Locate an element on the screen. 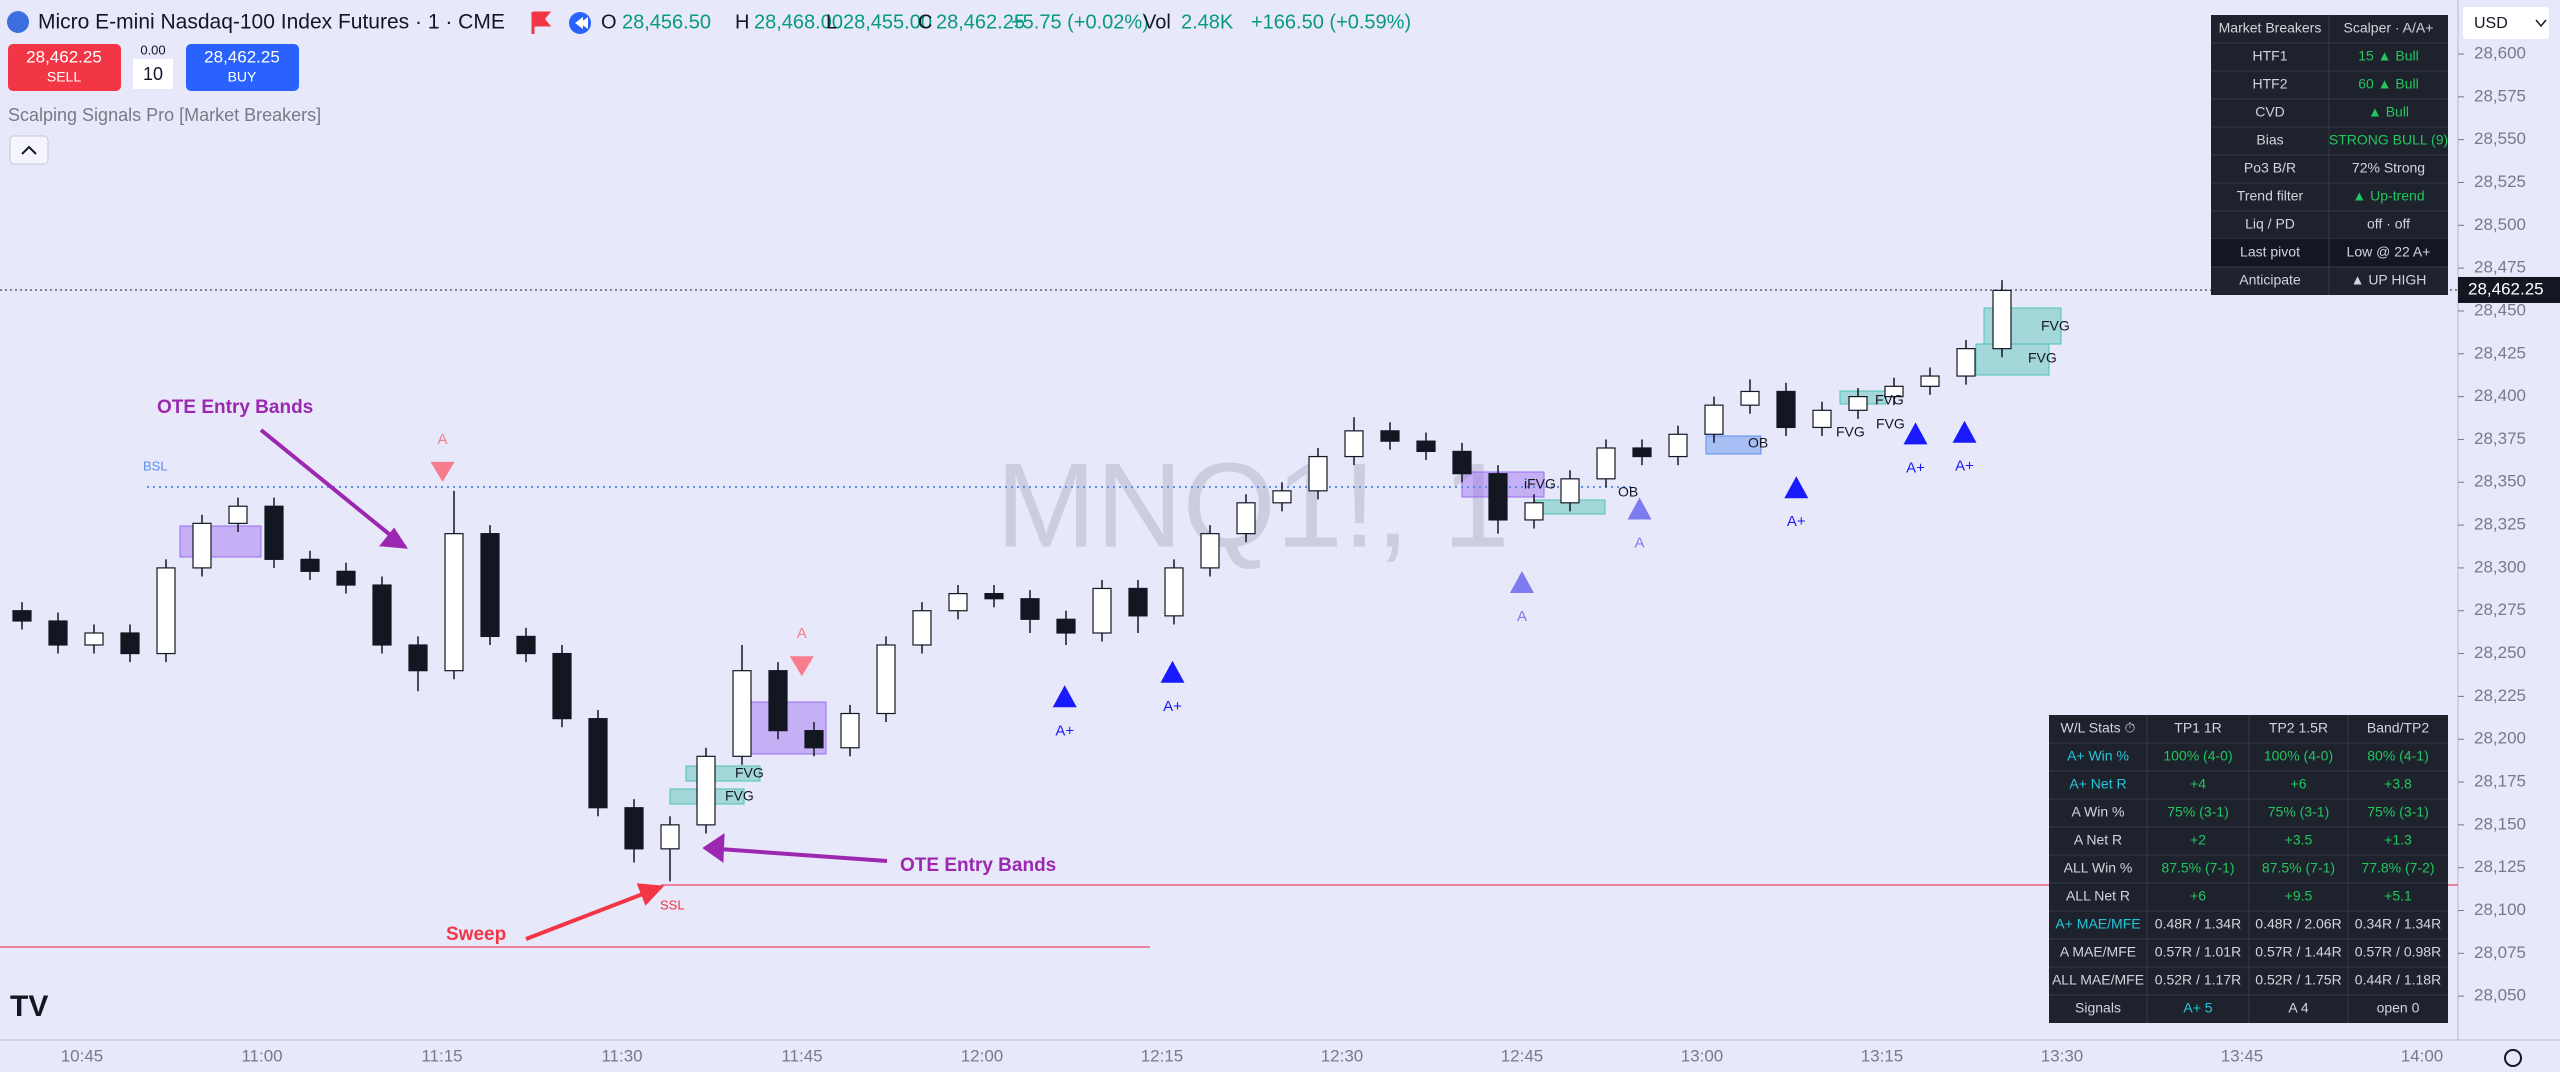  table-cell: Anticipate is located at coordinates (2270, 280).